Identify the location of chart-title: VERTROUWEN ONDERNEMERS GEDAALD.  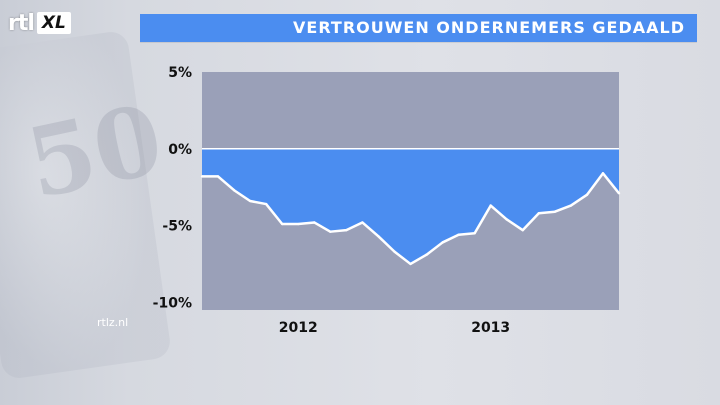
(489, 27).